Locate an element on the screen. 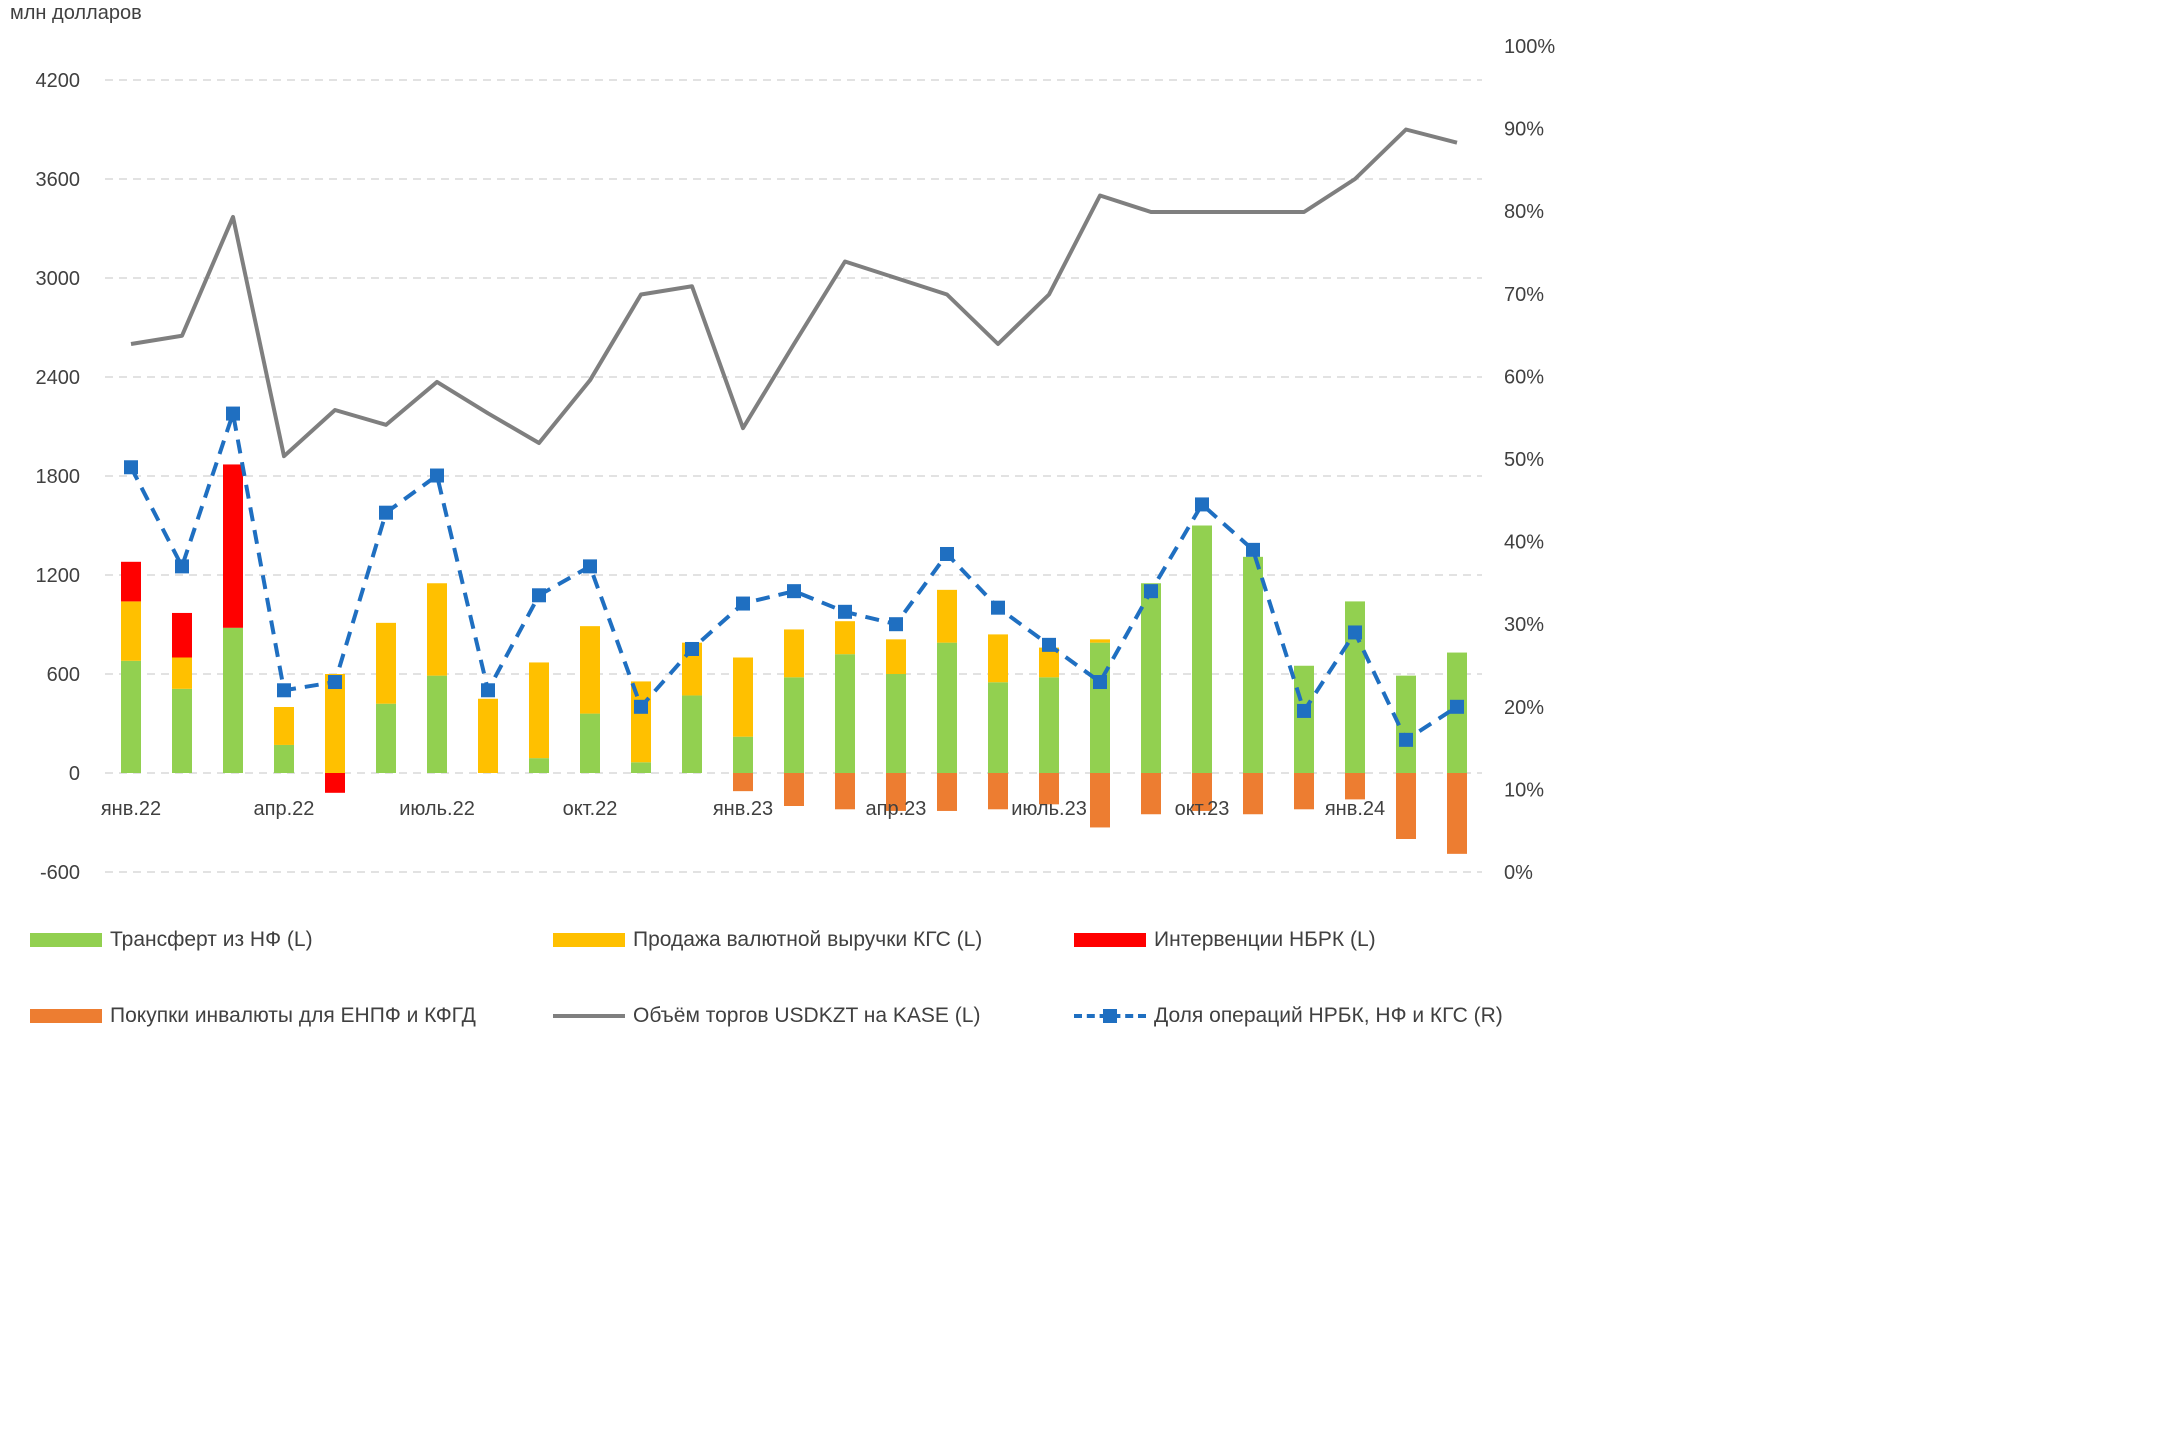 The width and height of the screenshot is (2160, 1435). y-right-tick-label: 100% is located at coordinates (1529, 47).